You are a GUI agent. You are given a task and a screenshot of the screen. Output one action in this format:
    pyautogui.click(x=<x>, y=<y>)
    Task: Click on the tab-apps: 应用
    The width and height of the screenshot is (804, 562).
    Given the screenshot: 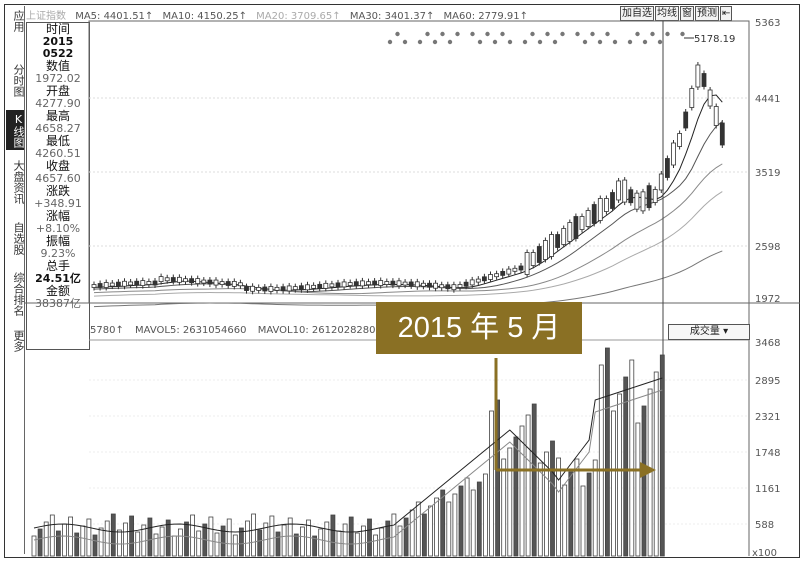 What is the action you would take?
    pyautogui.click(x=18, y=21)
    